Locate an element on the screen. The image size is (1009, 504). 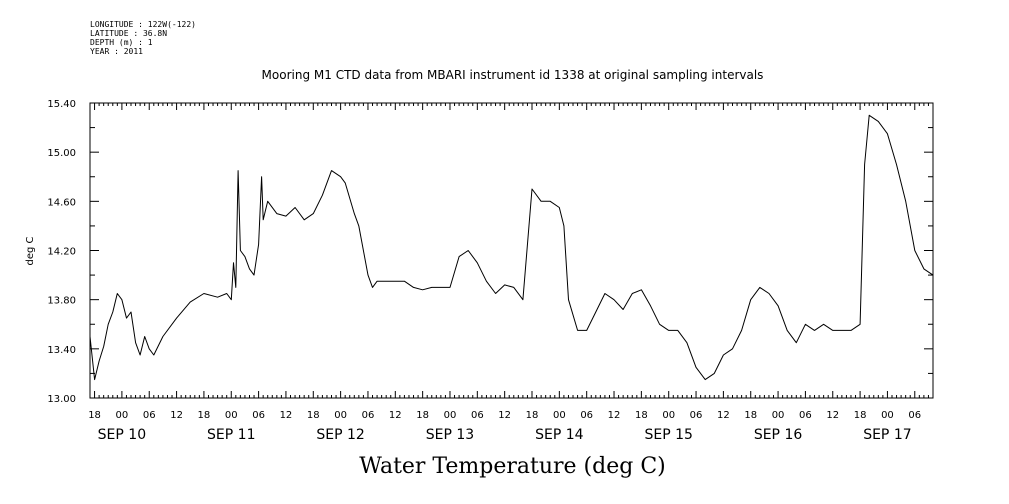
x-date-label: SEP 14 is located at coordinates (559, 435).